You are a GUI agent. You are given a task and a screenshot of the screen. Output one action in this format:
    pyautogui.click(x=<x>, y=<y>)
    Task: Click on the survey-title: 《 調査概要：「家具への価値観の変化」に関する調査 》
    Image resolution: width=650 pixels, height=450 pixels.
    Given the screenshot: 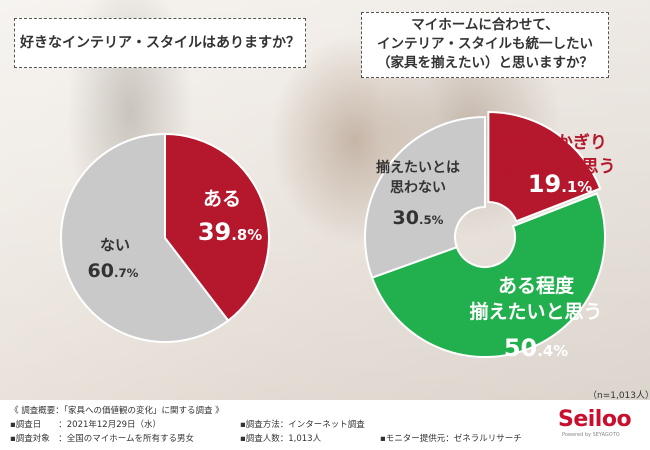 What is the action you would take?
    pyautogui.click(x=117, y=411)
    